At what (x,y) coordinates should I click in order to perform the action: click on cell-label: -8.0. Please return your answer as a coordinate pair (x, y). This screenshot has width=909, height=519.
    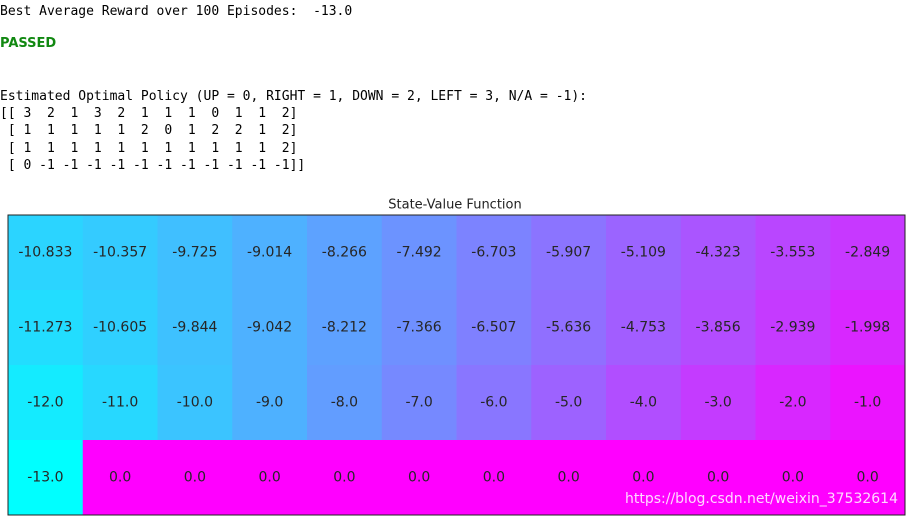
    Looking at the image, I should click on (344, 403).